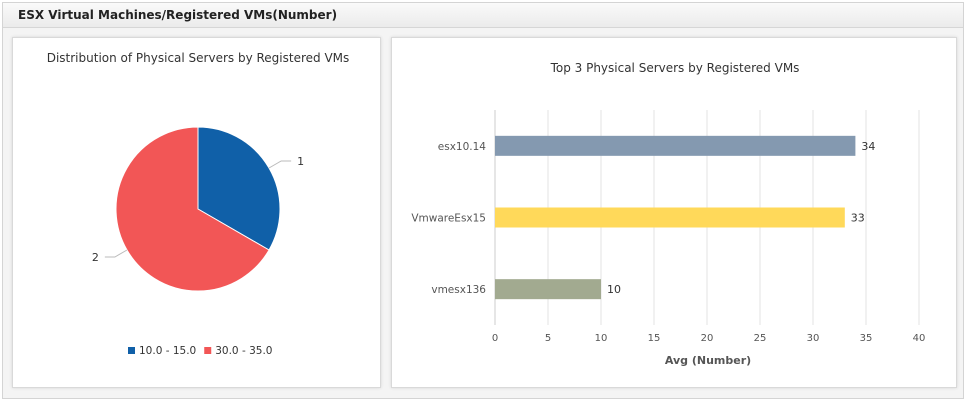 Image resolution: width=968 pixels, height=403 pixels. I want to click on pie-slice-label-1: 1, so click(300, 161).